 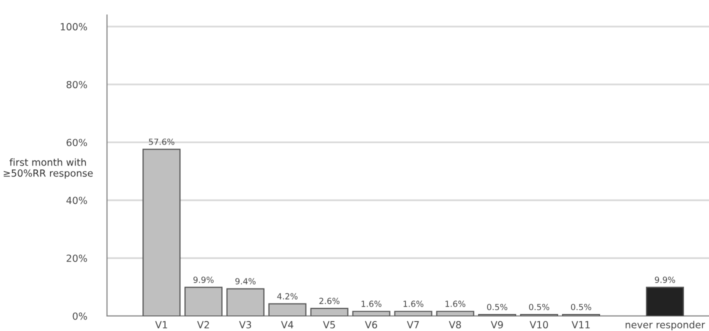 I want to click on x-tick-label: V10, so click(x=539, y=324).